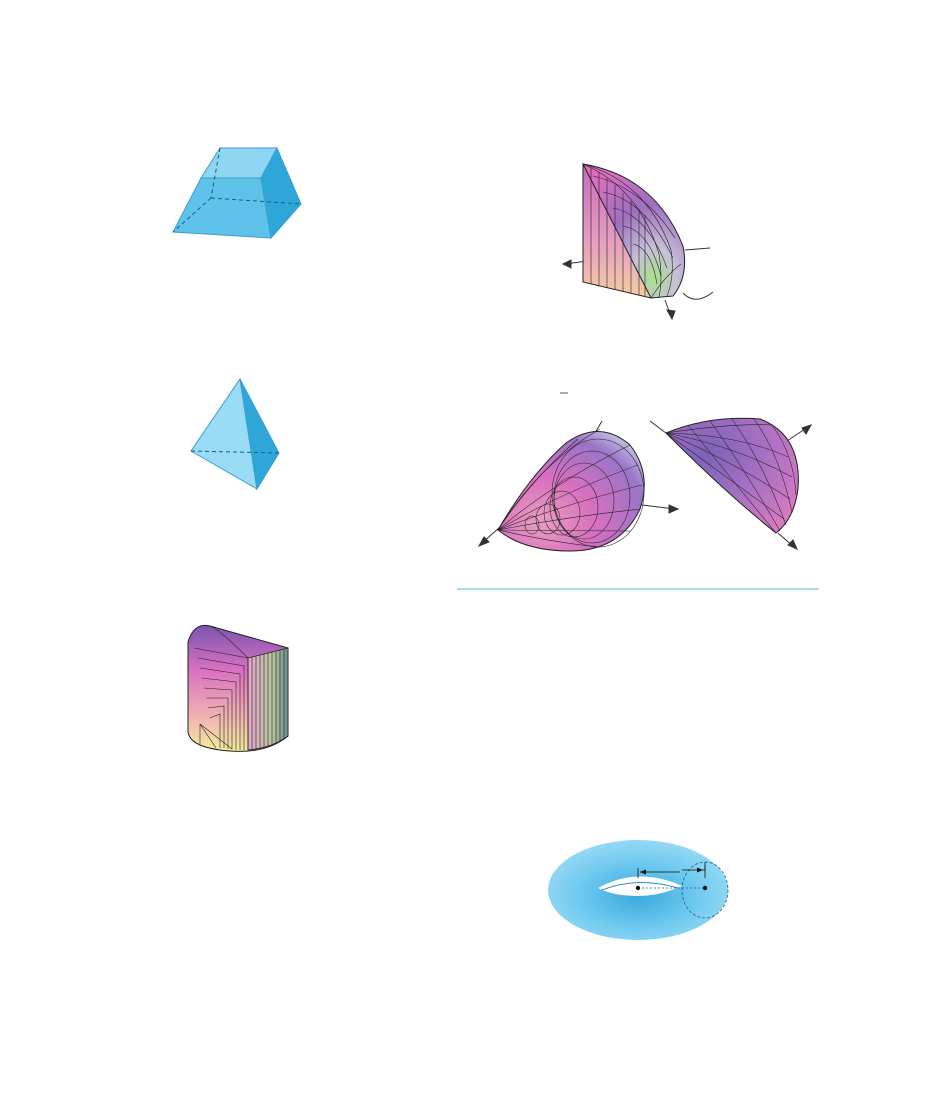  I want to click on torus-figure, so click(638, 890).